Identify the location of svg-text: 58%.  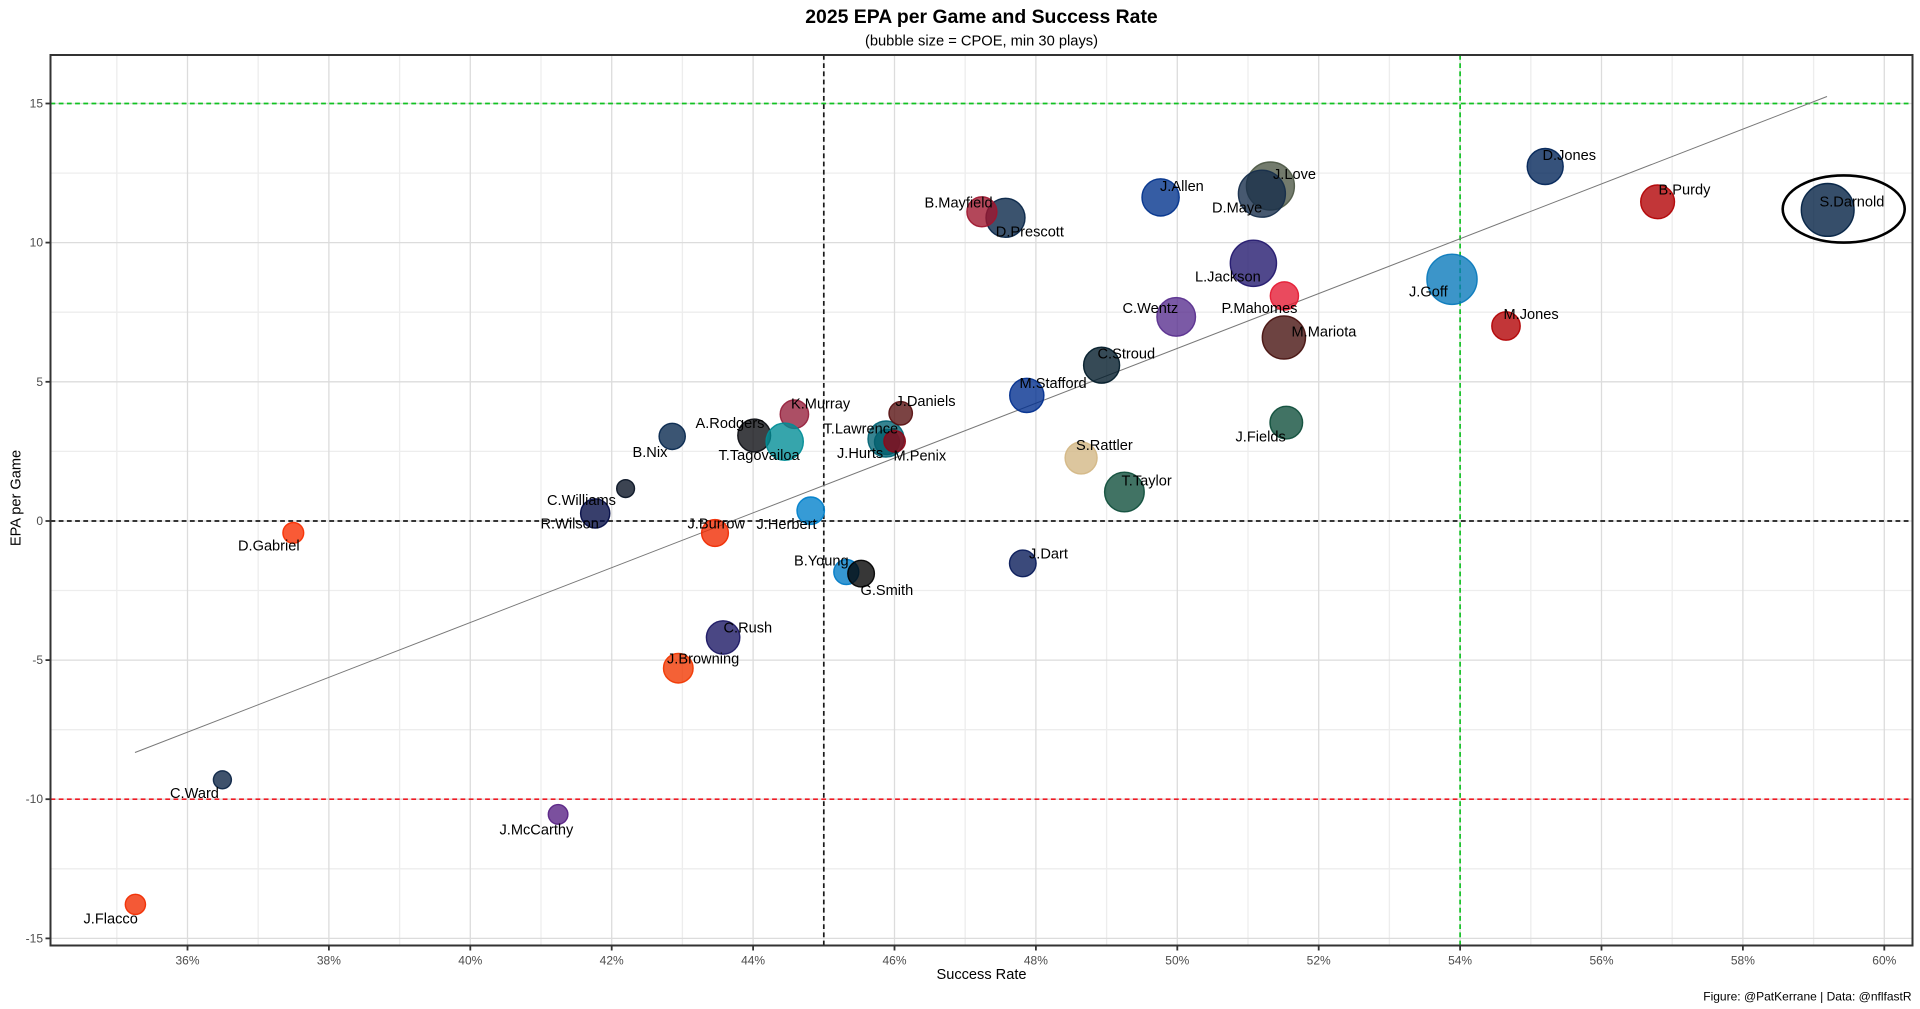
(1743, 961).